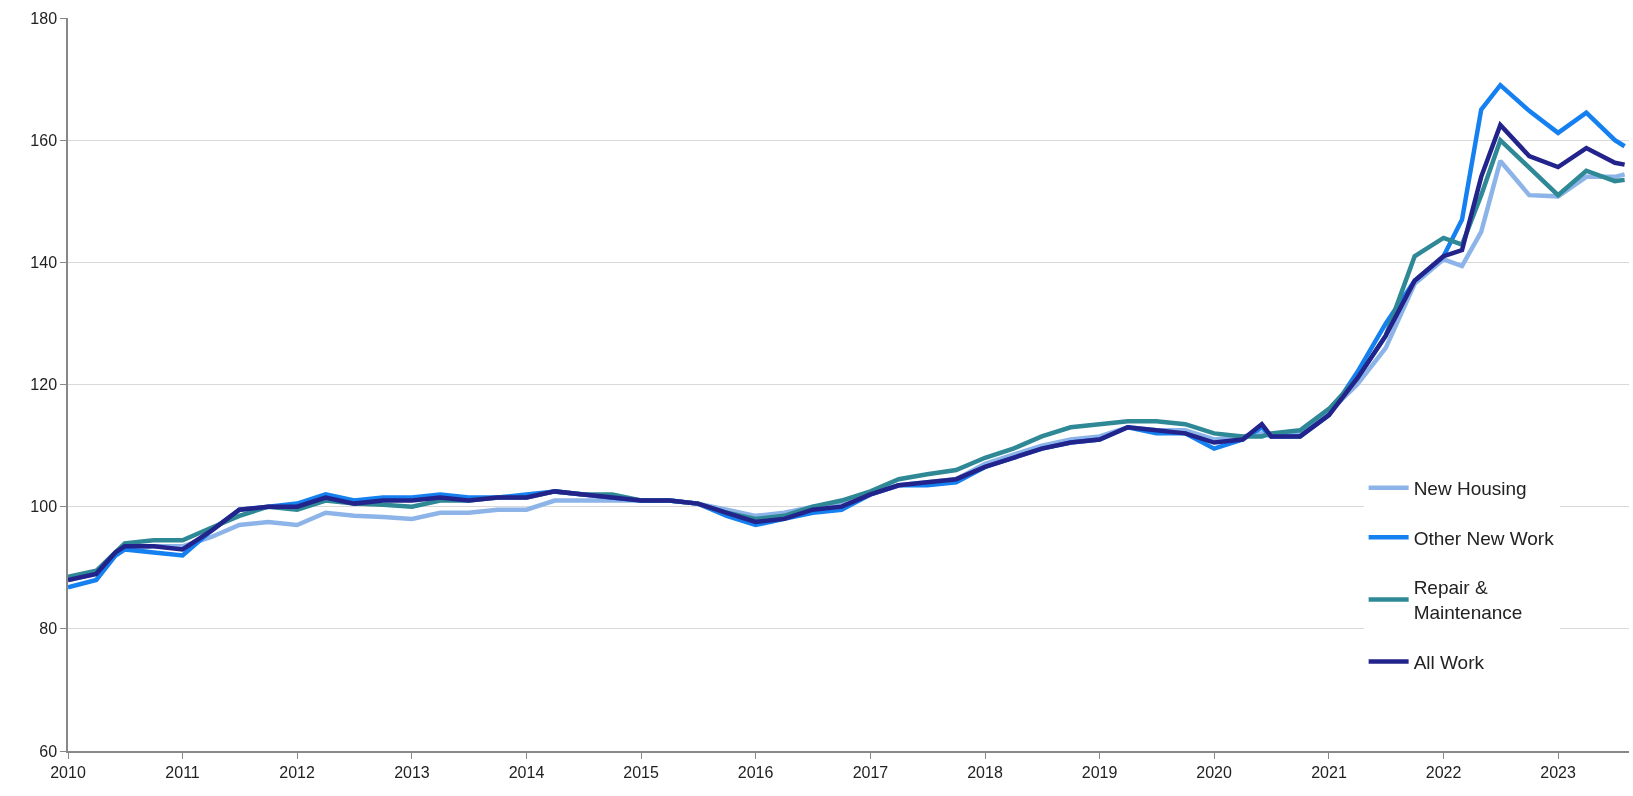 This screenshot has height=796, width=1633. What do you see at coordinates (68, 772) in the screenshot?
I see `x-tick-label: 2010` at bounding box center [68, 772].